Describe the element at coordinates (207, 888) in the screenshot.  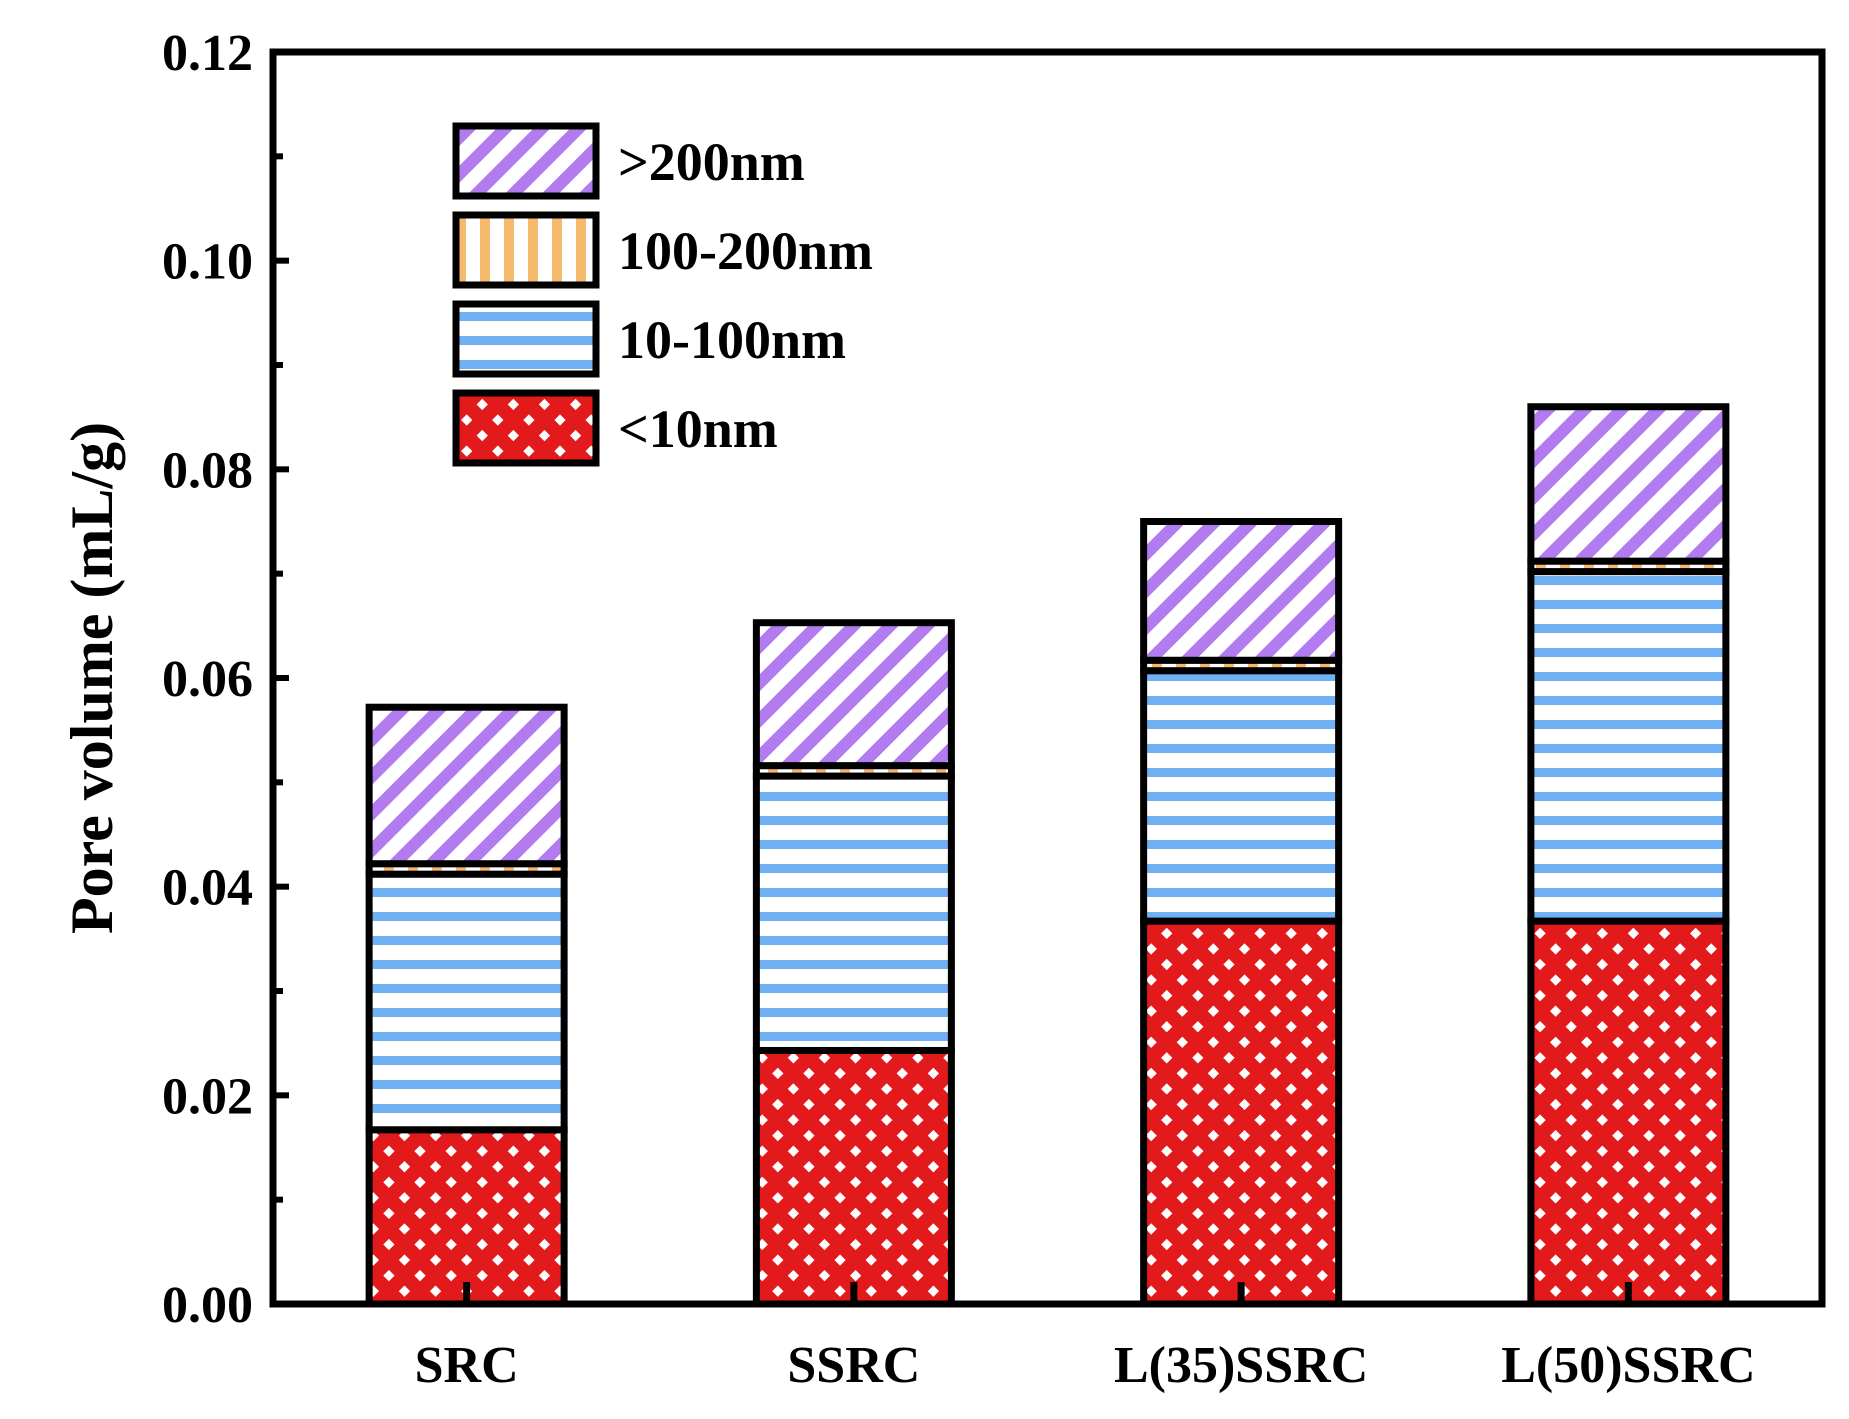
I see `y-tick-label: 0.04` at that location.